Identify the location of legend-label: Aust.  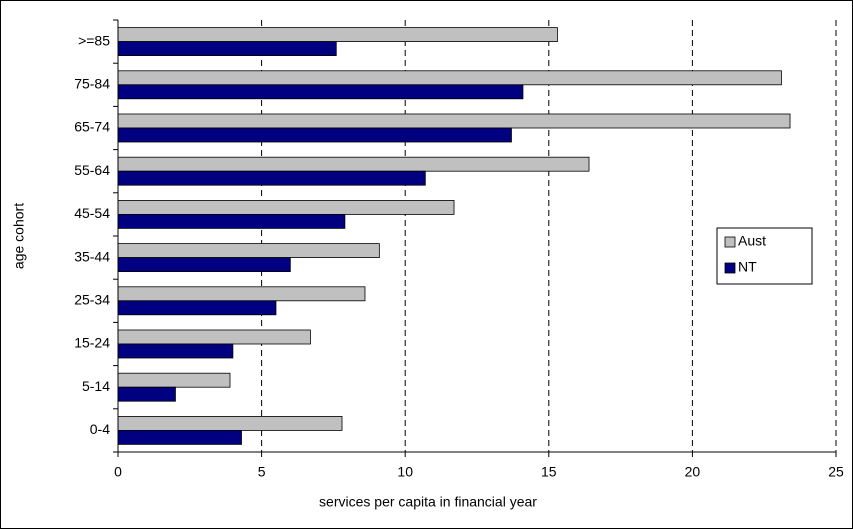
(752, 241).